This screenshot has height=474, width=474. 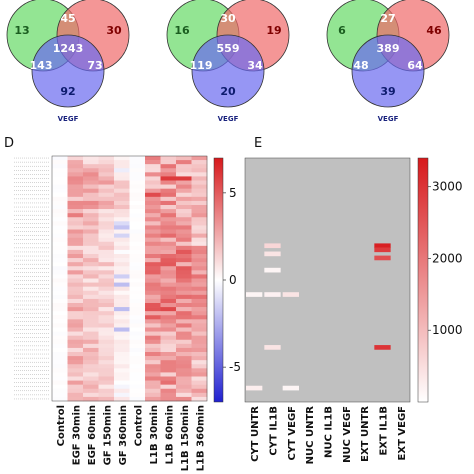 What do you see at coordinates (67, 18) in the screenshot?
I see `venn-count-green-red: 45` at bounding box center [67, 18].